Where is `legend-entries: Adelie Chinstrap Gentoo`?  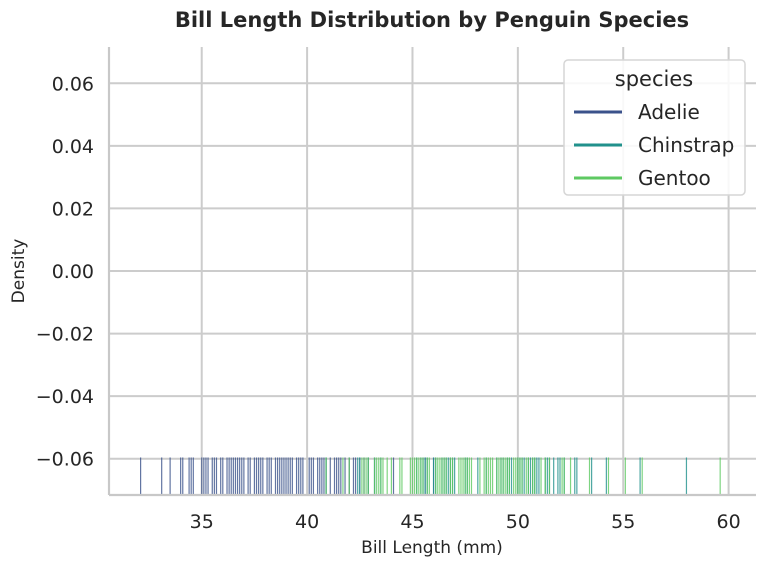
legend-entries: Adelie Chinstrap Gentoo is located at coordinates (654, 145).